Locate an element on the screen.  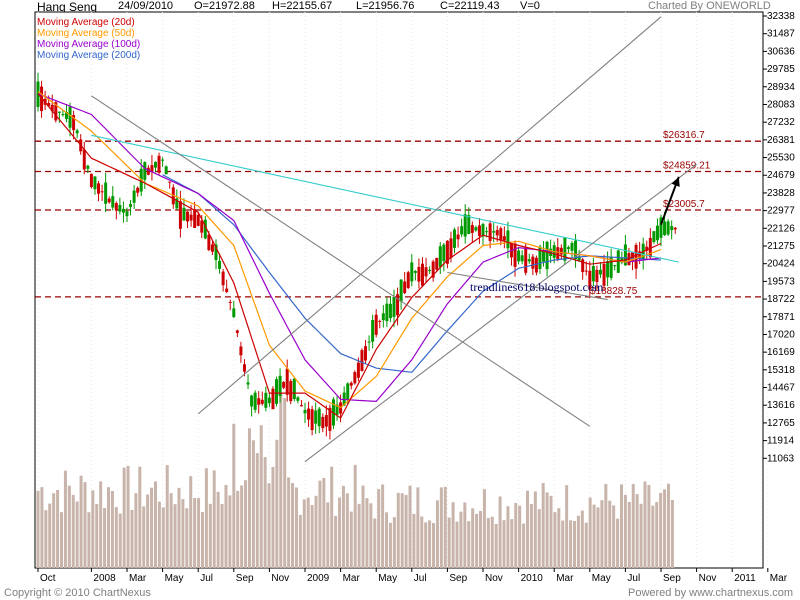
y-tick-label: 28083 is located at coordinates (781, 104).